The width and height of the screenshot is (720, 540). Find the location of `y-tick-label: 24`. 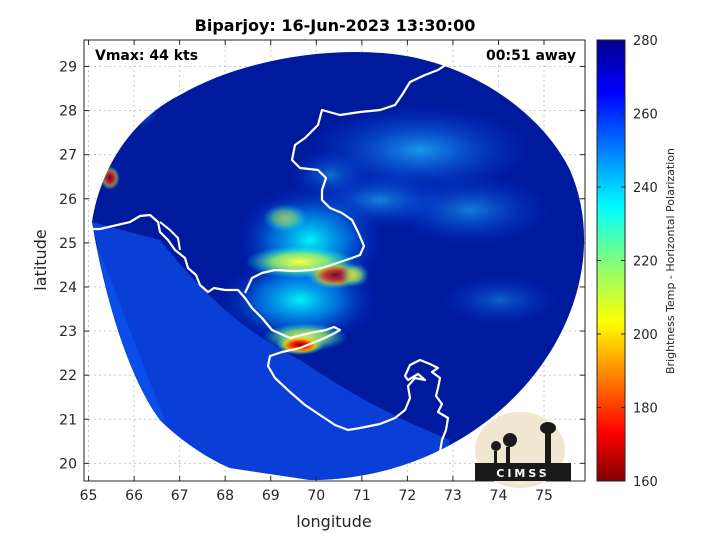

y-tick-label: 24 is located at coordinates (68, 288).